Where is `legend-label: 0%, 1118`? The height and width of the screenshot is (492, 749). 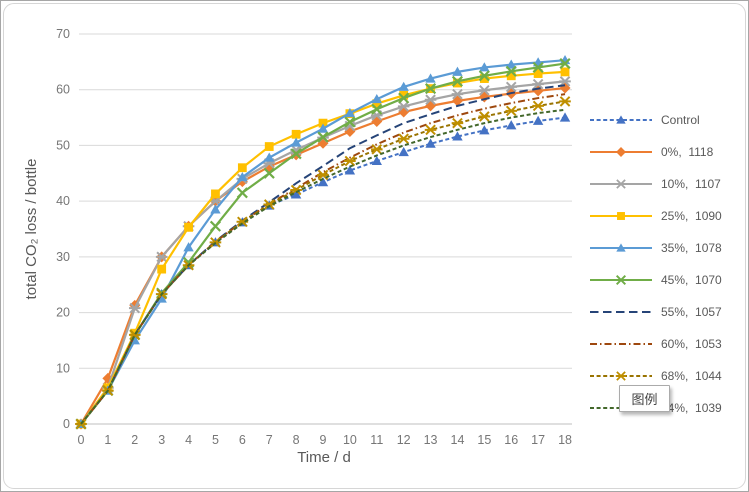
legend-label: 0%, 1118 is located at coordinates (687, 152).